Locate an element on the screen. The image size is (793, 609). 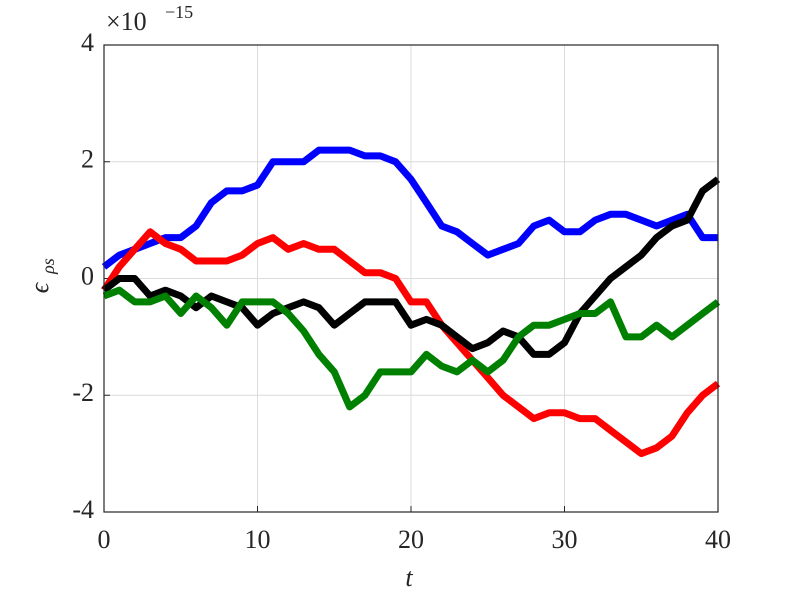
x-tick-label: 40 is located at coordinates (718, 539).